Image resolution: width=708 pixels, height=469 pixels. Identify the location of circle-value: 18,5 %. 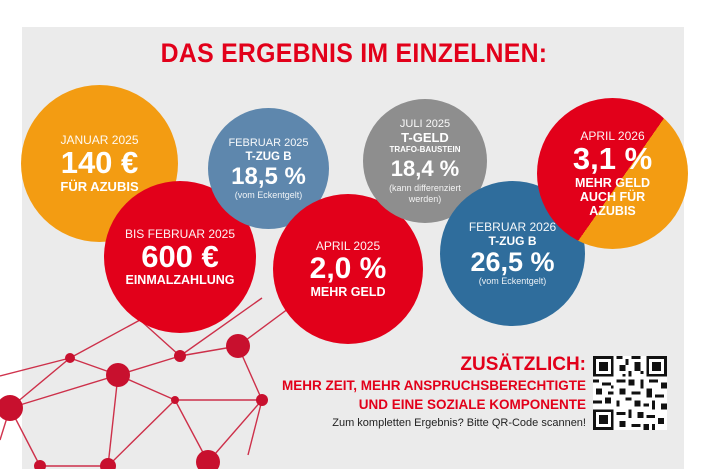
(268, 177).